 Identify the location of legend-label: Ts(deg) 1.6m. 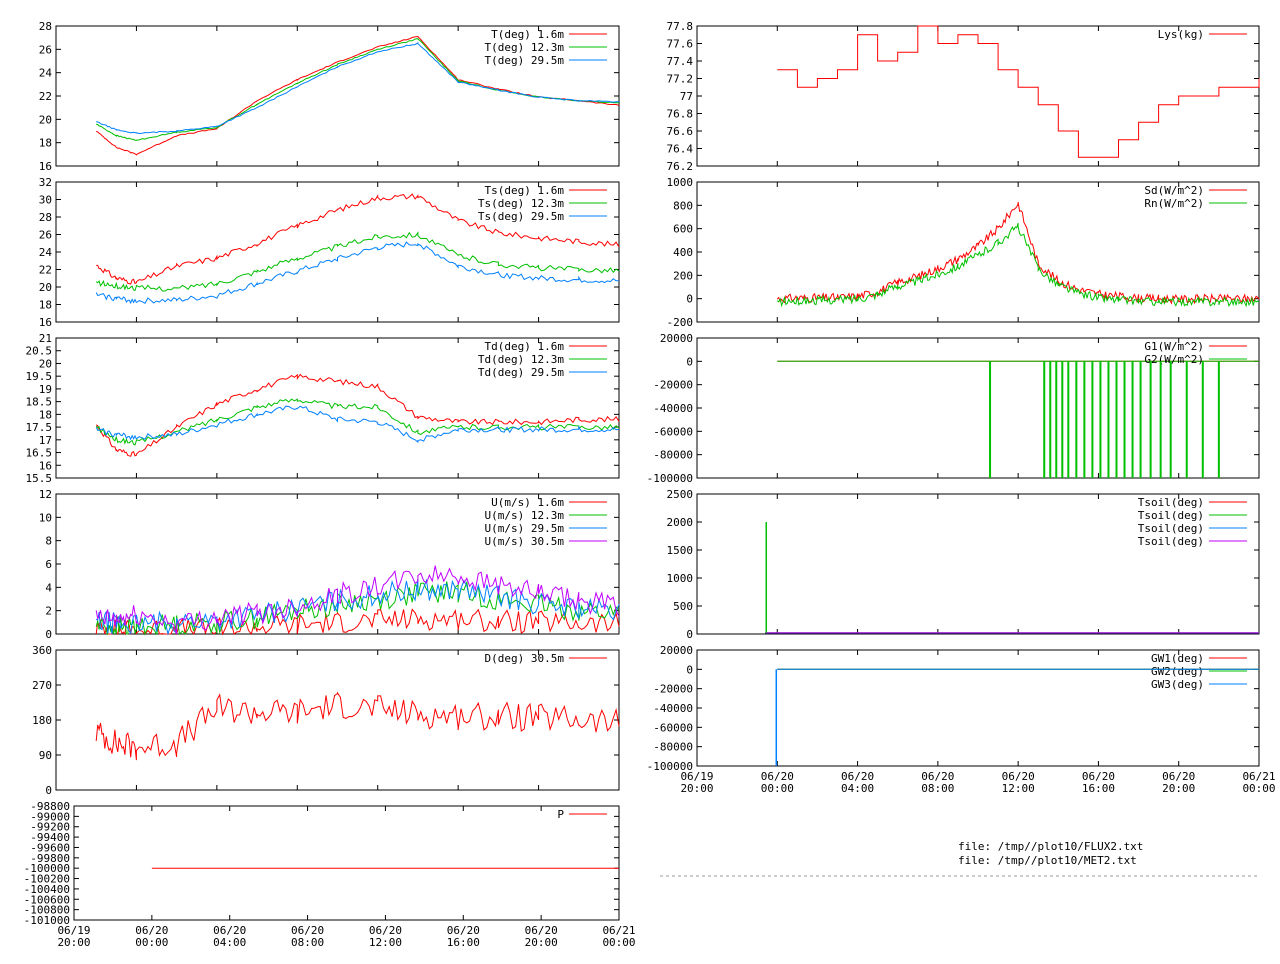
(525, 190).